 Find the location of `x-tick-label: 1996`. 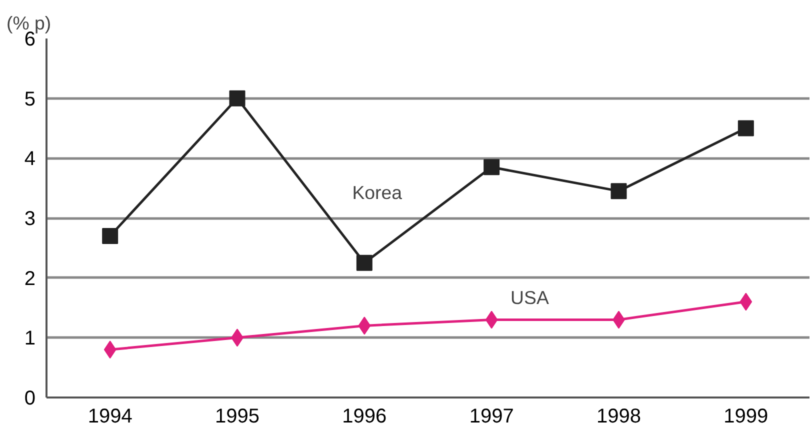

x-tick-label: 1996 is located at coordinates (364, 416).